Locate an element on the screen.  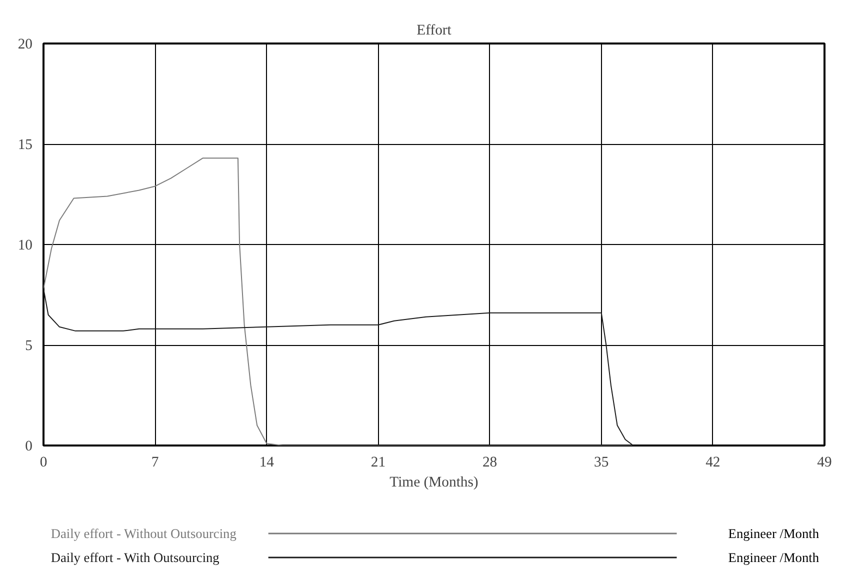
y-tick-label: 20 is located at coordinates (25, 44).